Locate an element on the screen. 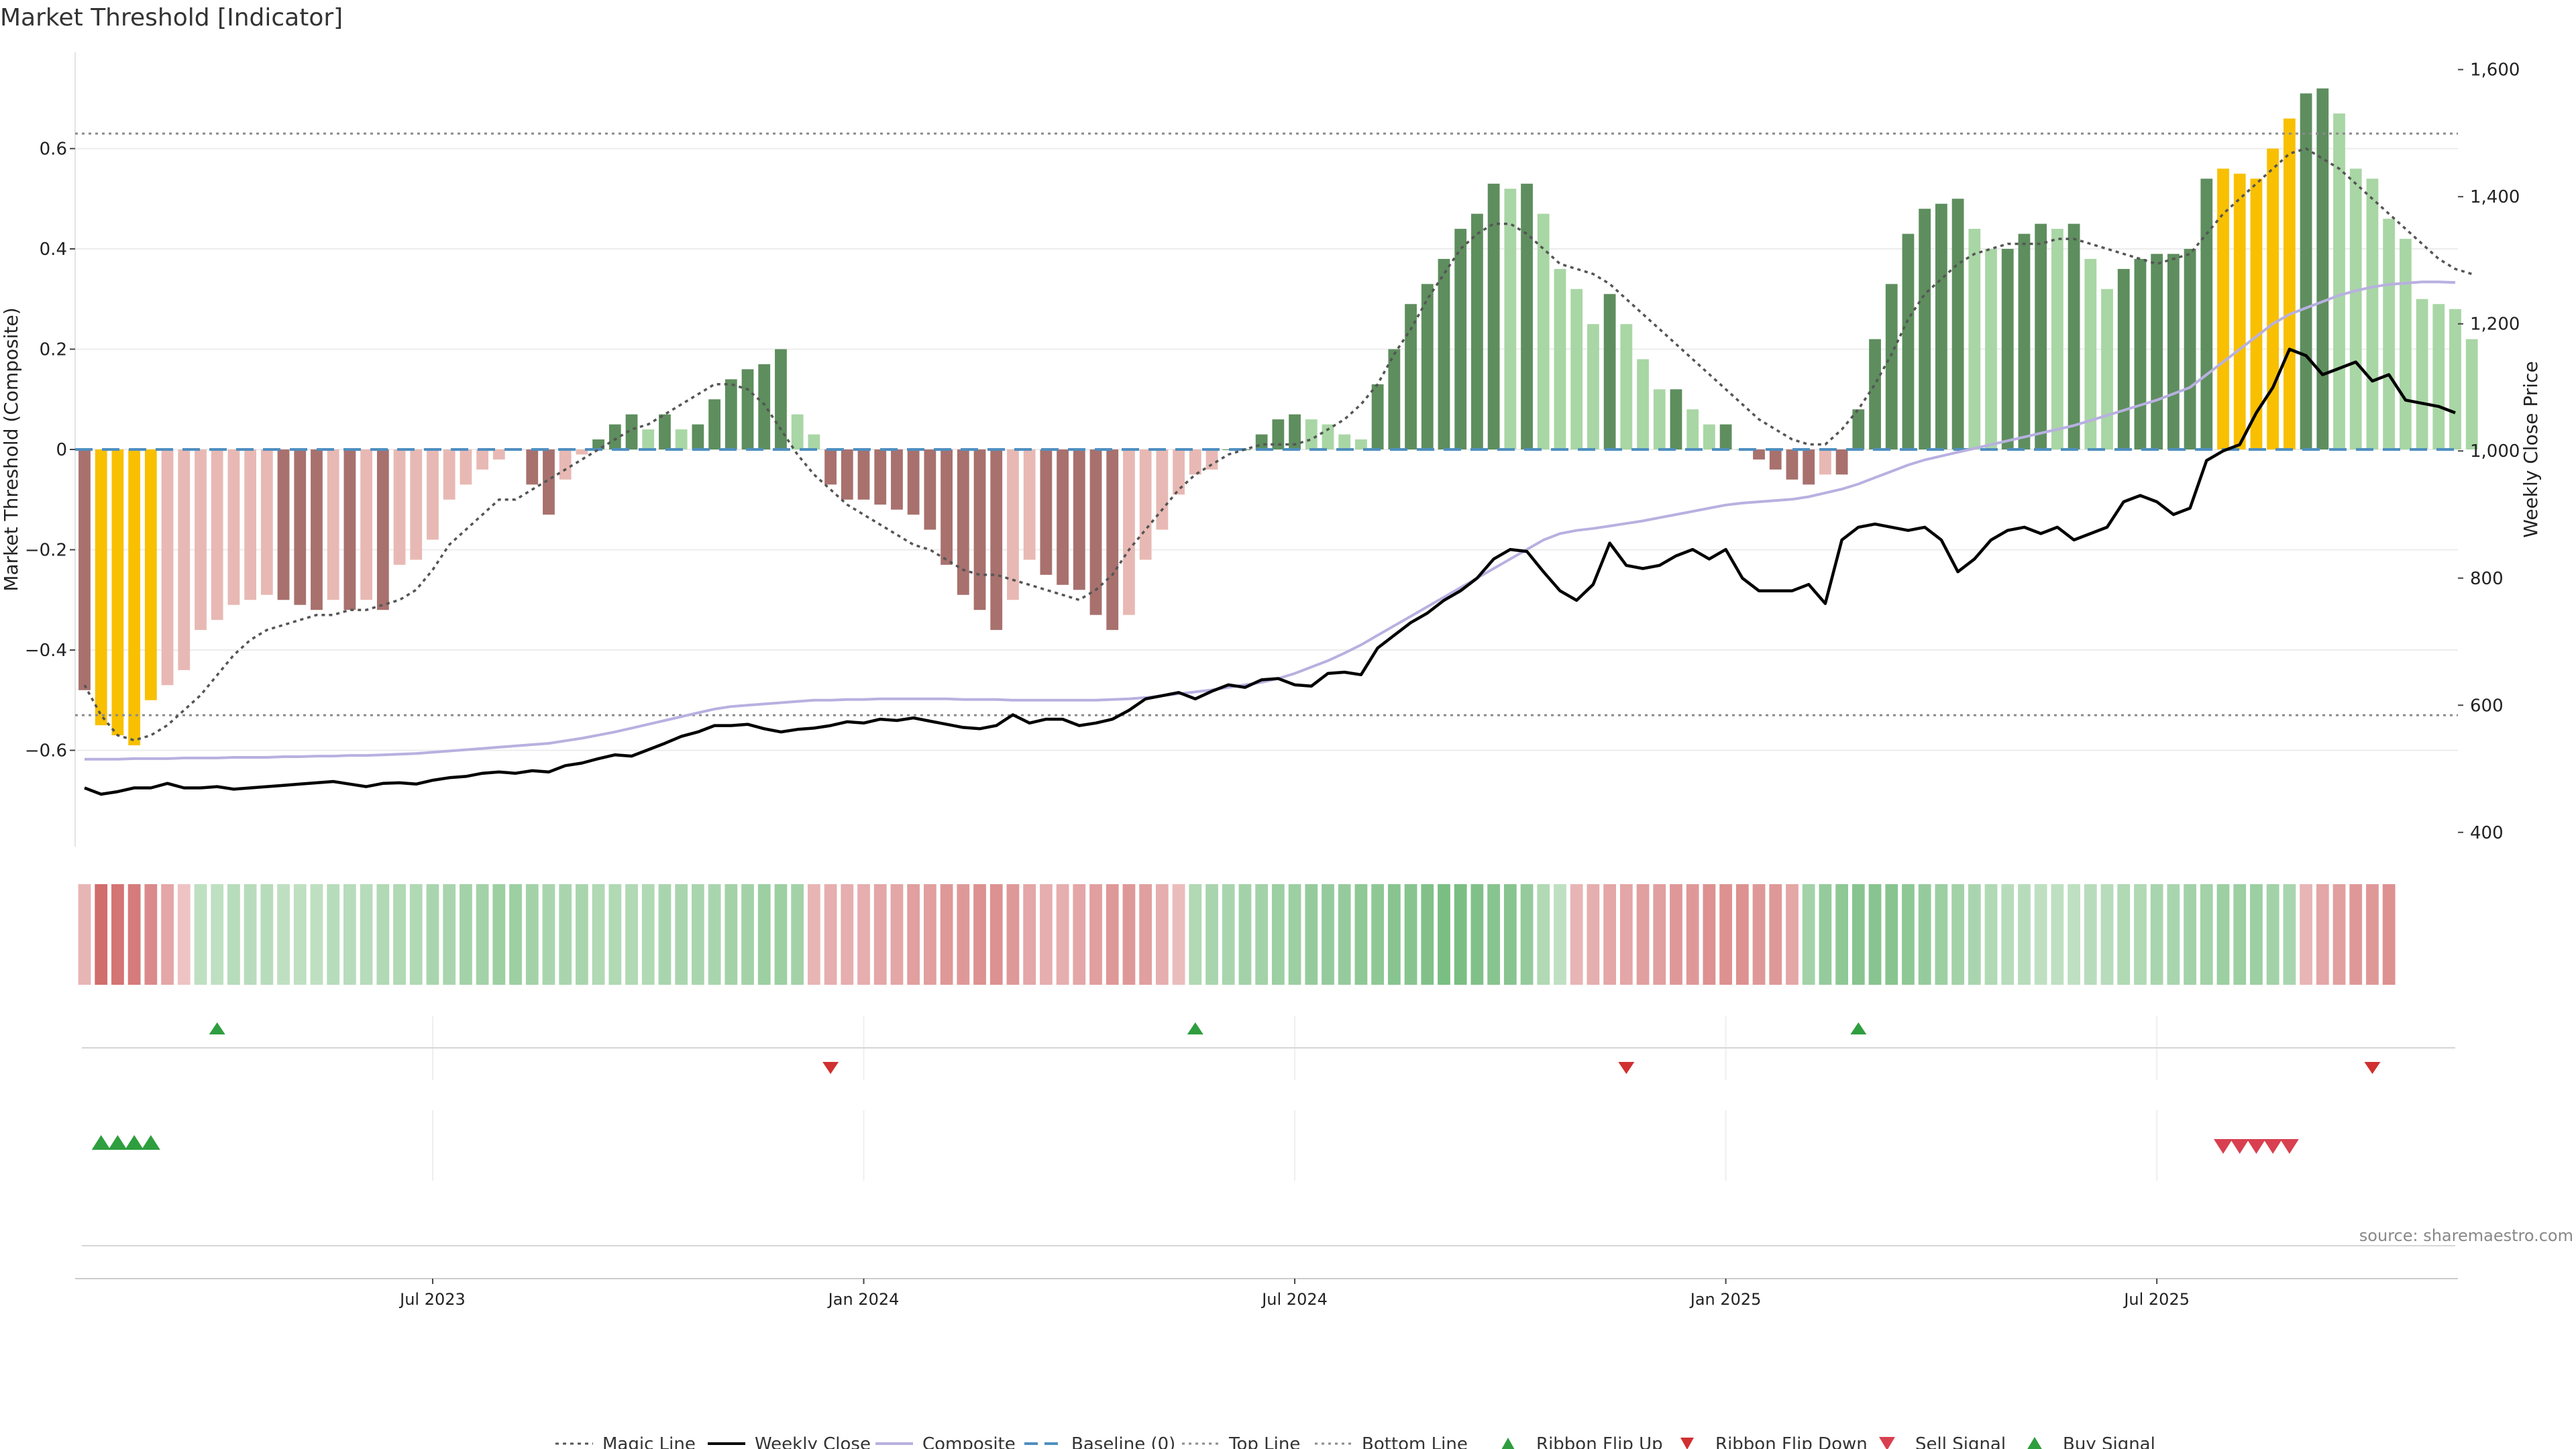 This screenshot has width=2576, height=1449. x-axis: Jul 2023 Jan 2024 Jul 2024 Jan 2025 Jul 2025 is located at coordinates (1266, 1293).